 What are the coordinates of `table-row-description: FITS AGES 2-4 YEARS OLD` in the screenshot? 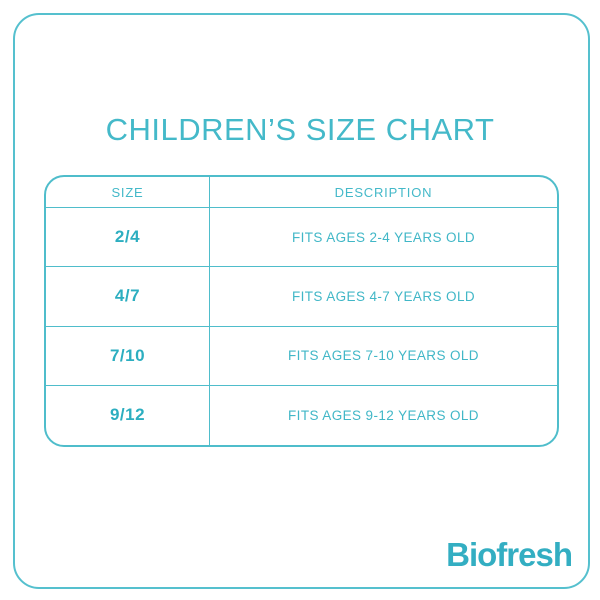 It's located at (383, 238).